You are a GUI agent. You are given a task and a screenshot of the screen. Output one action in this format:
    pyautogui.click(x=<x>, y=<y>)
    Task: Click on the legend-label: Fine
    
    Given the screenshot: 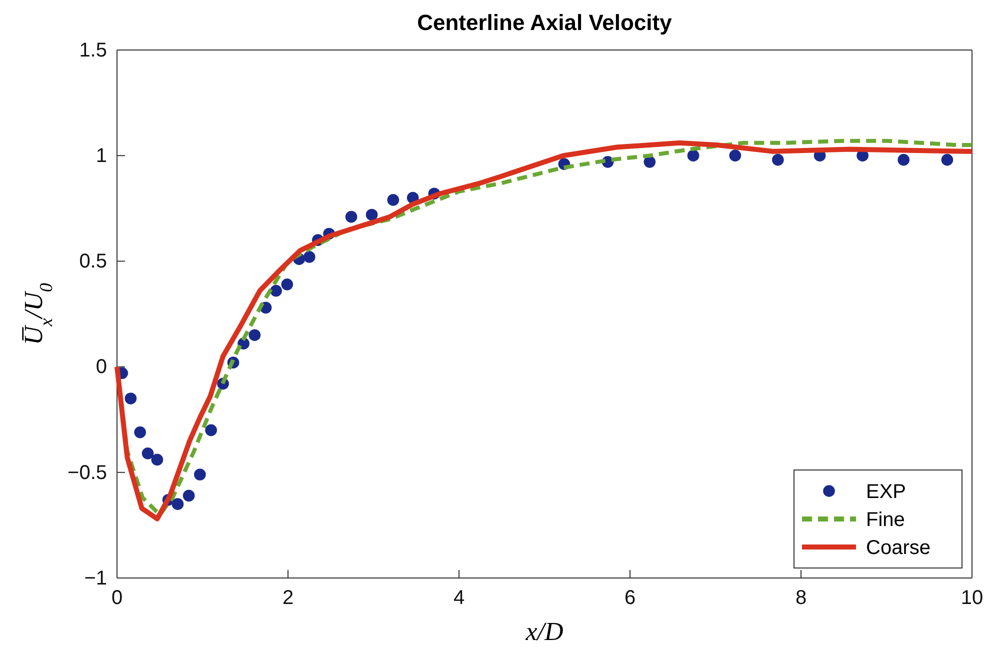 What is the action you would take?
    pyautogui.click(x=885, y=520)
    